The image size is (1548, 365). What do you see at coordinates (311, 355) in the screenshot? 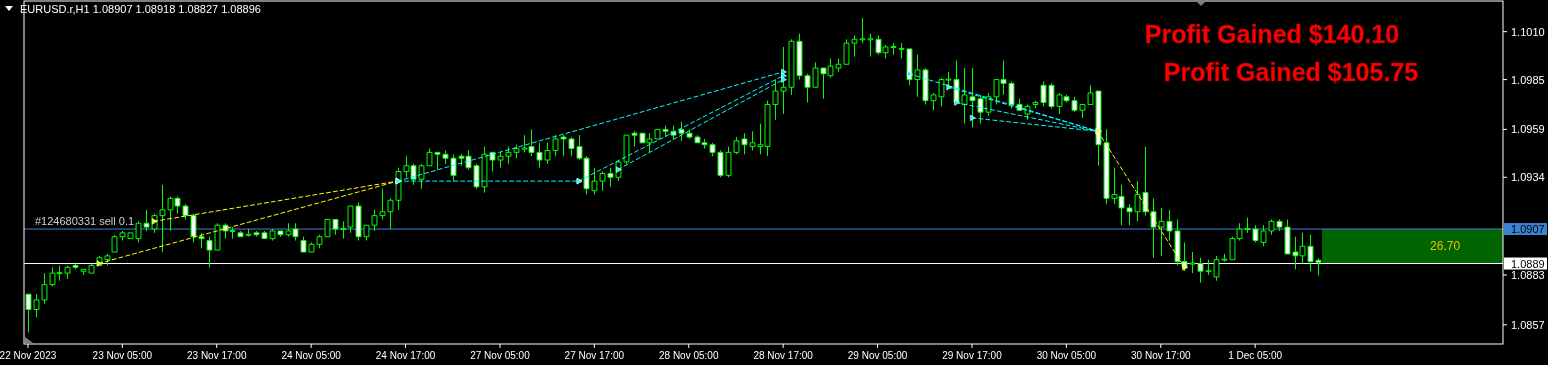
I see `x-tick-label: 24 Nov 05:00` at bounding box center [311, 355].